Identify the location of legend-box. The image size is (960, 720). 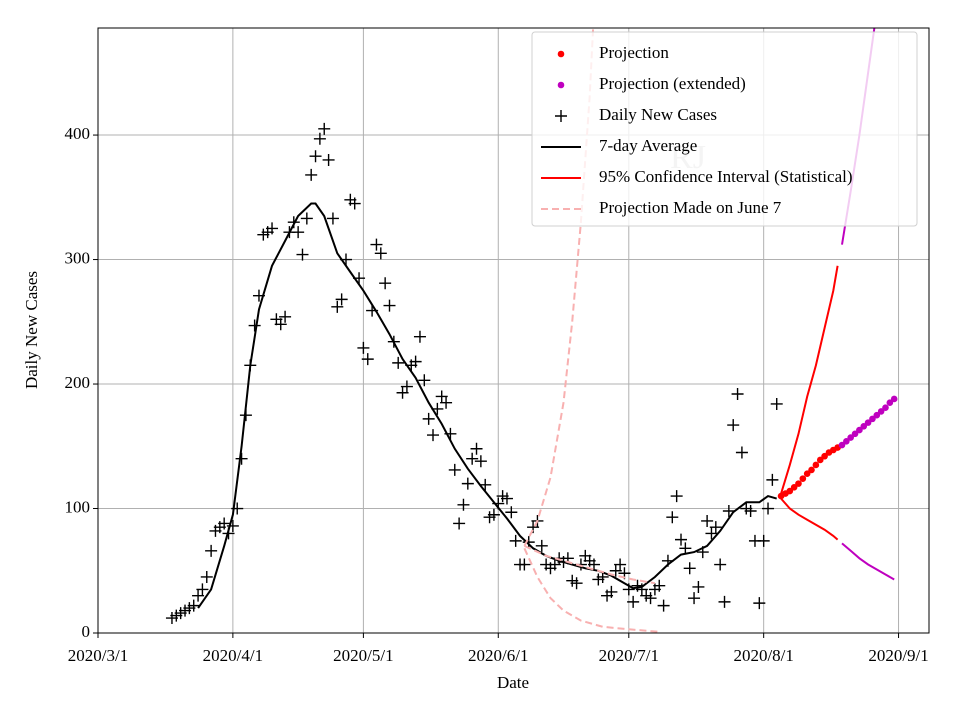
(724, 129).